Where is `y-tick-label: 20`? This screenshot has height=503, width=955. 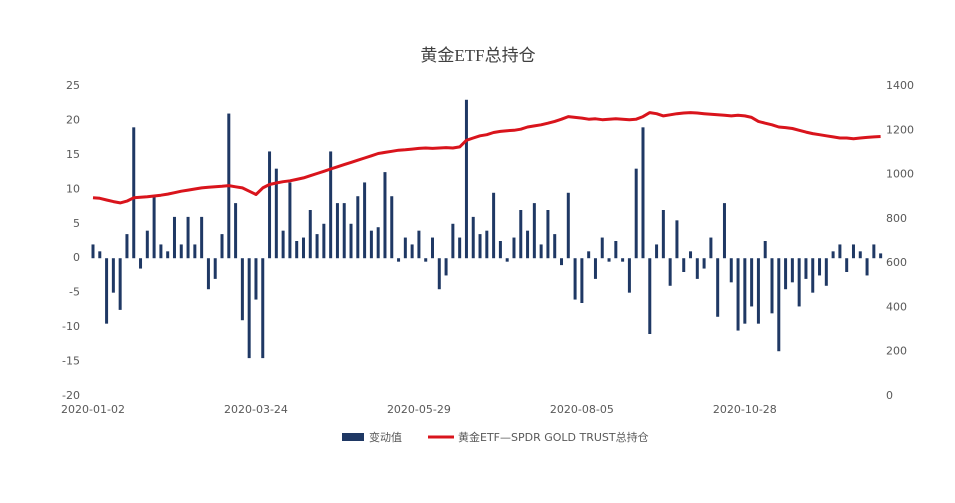 y-tick-label: 20 is located at coordinates (73, 119).